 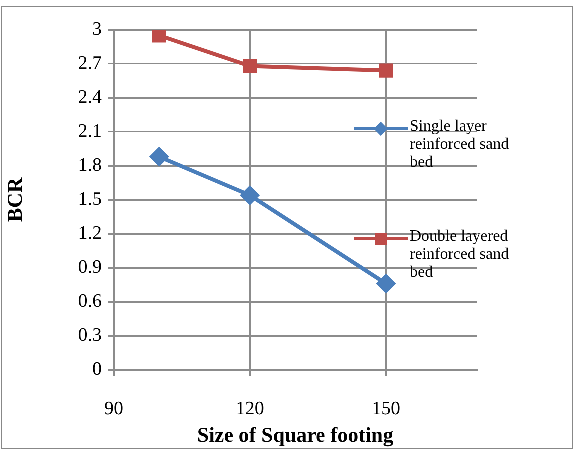 What do you see at coordinates (114, 409) in the screenshot?
I see `x-tick-label: 90` at bounding box center [114, 409].